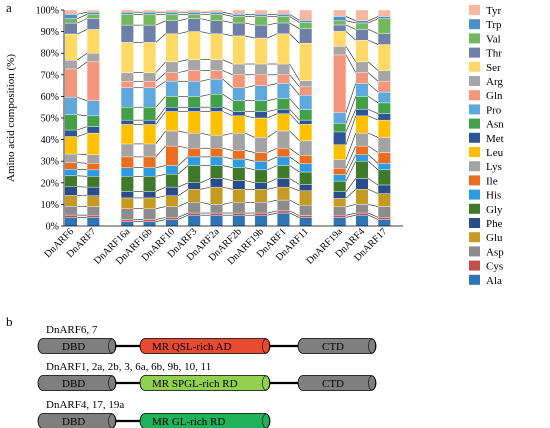 Image resolution: width=550 pixels, height=428 pixels. I want to click on y-tick-label: 70%, so click(50, 75).